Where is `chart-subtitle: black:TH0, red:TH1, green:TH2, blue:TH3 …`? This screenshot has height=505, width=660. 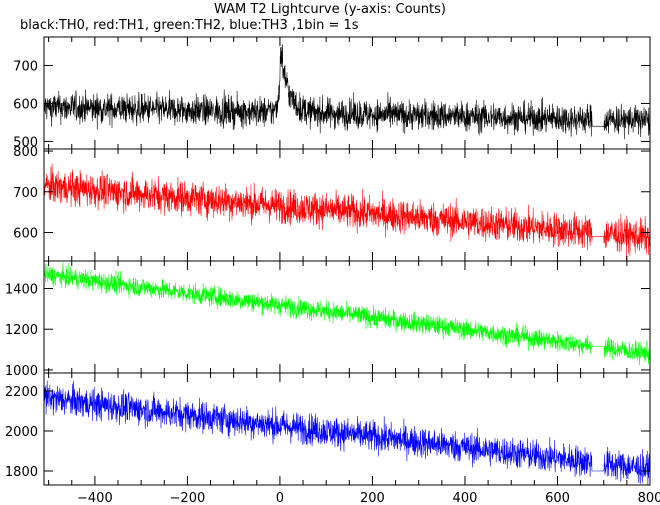
chart-subtitle: black:TH0, red:TH1, green:TH2, blue:TH3 … is located at coordinates (189, 25).